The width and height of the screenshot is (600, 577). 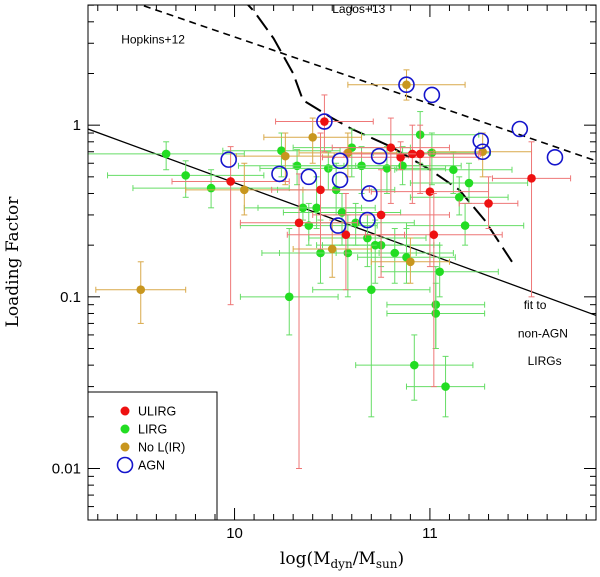 I want to click on x-axis-label-sub-sun: sun, so click(x=387, y=564).